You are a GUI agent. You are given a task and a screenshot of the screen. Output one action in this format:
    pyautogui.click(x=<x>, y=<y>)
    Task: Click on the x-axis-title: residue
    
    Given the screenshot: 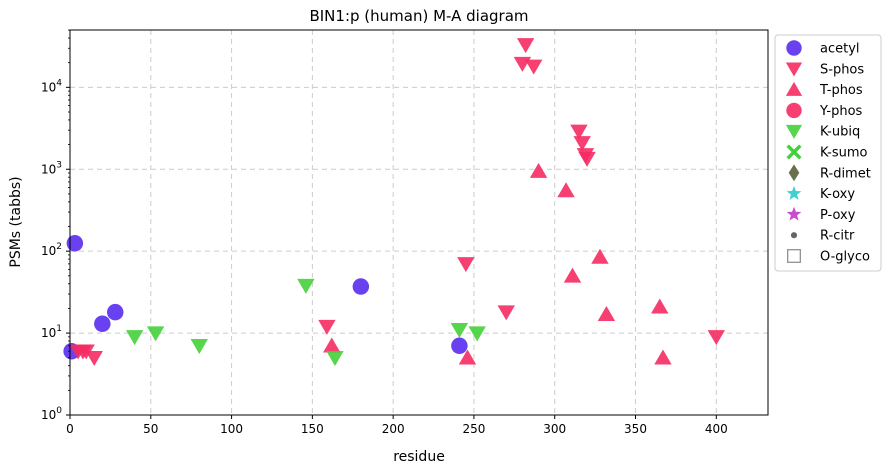 What is the action you would take?
    pyautogui.click(x=419, y=457)
    